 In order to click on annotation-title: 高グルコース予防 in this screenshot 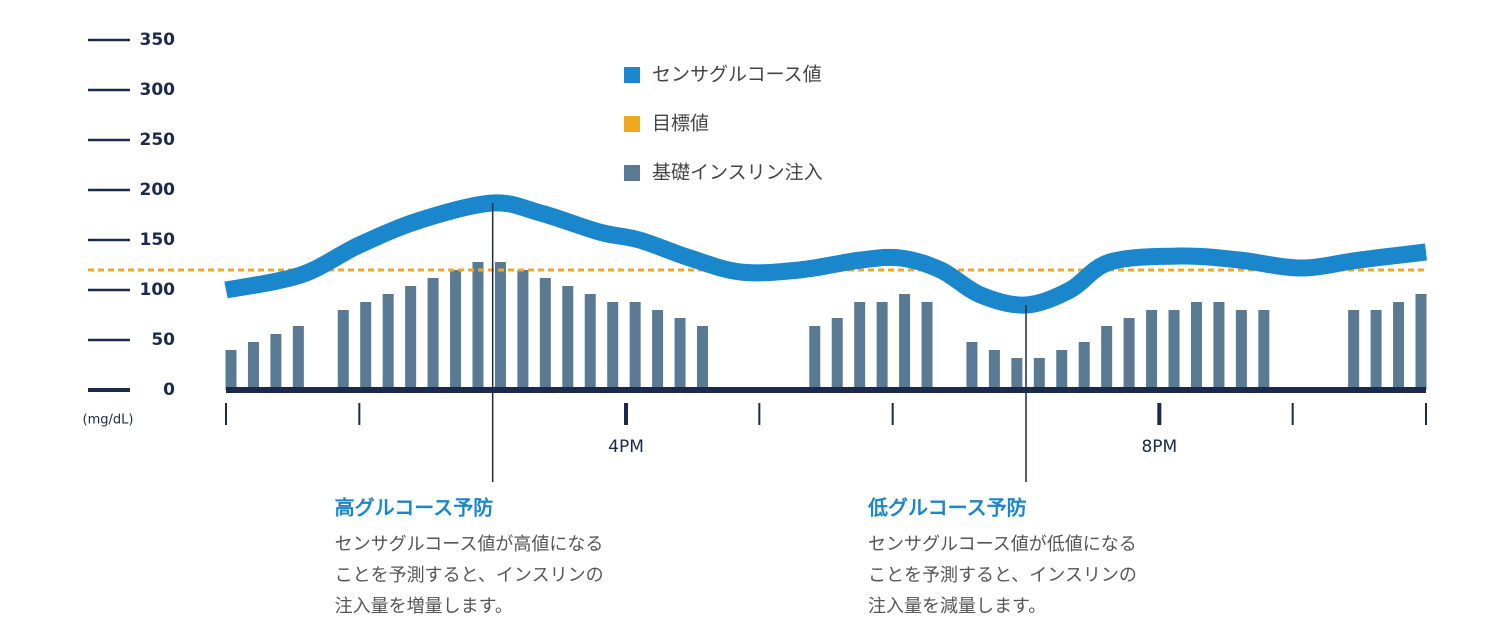, I will do `click(414, 508)`.